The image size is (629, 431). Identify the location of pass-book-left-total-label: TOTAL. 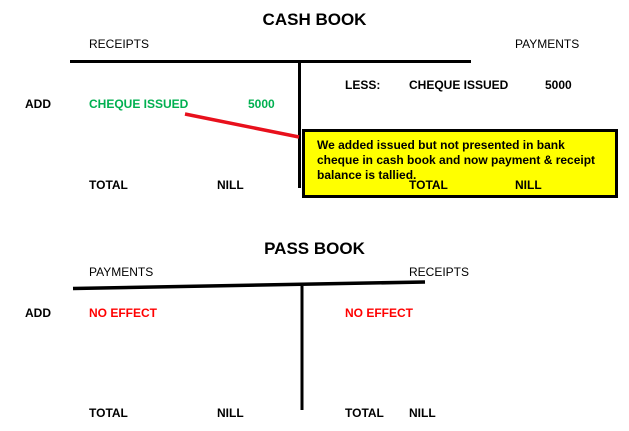
(108, 413).